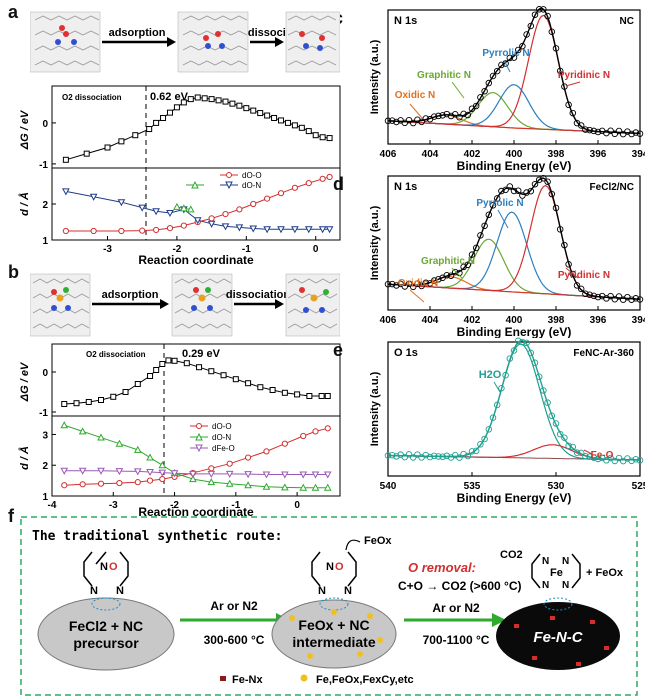  Describe the element at coordinates (514, 400) in the screenshot. I see `xps-e-envelope` at that location.